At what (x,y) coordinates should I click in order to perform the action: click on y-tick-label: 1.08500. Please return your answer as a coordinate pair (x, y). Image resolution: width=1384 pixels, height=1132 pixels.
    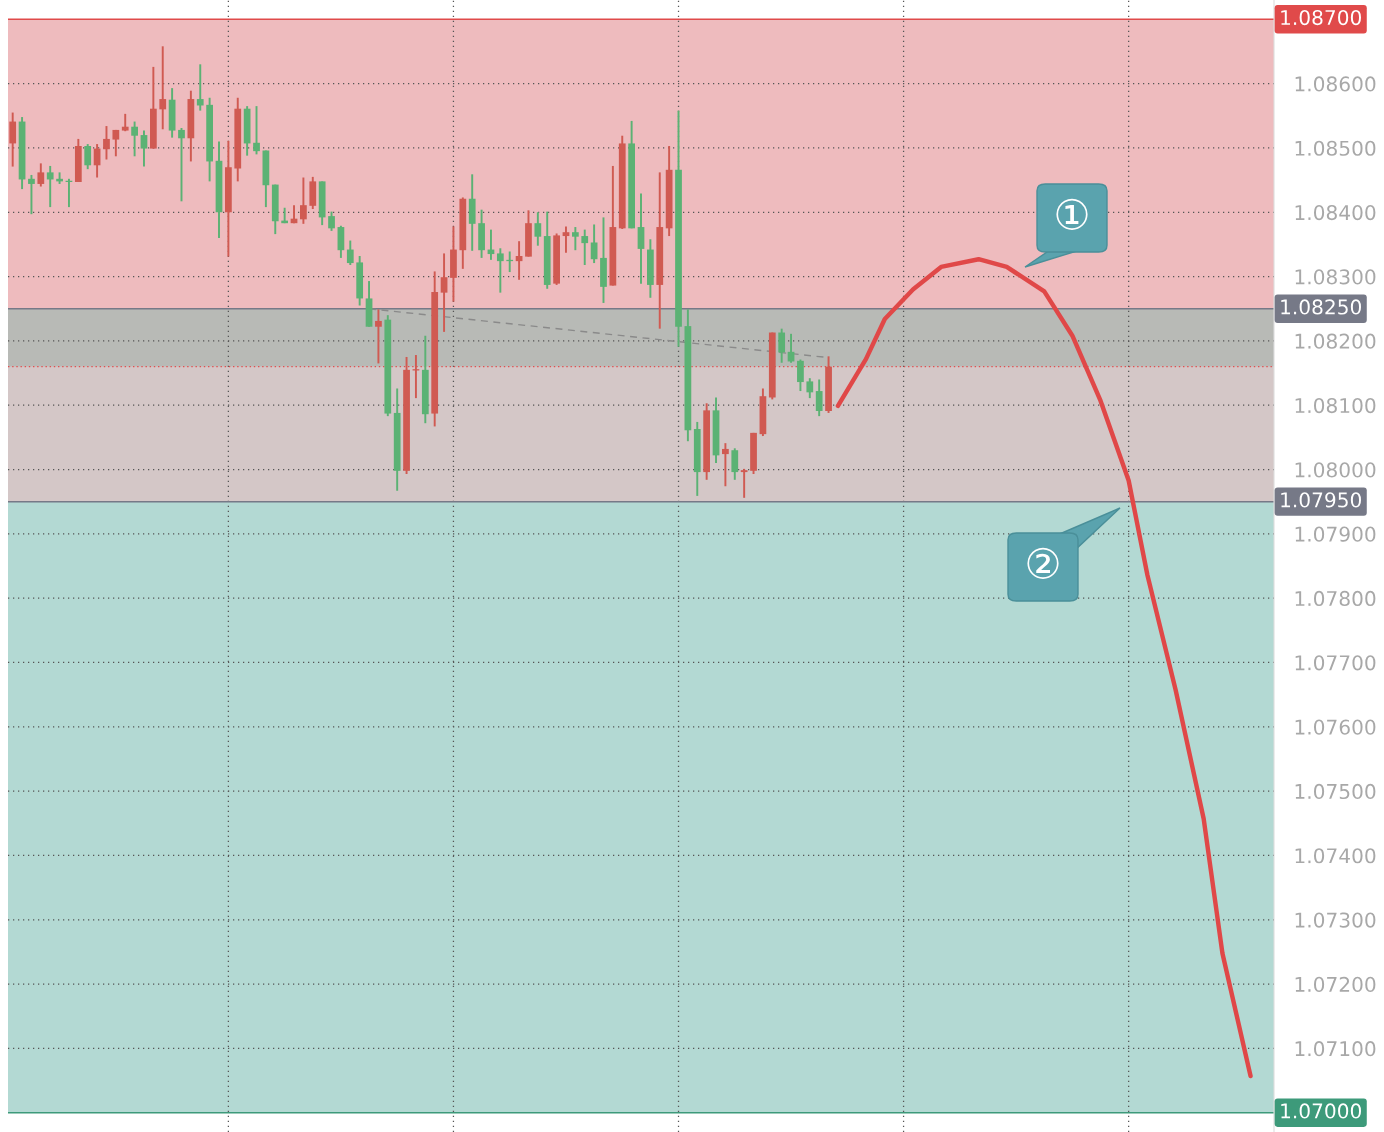
    Looking at the image, I should click on (1335, 148).